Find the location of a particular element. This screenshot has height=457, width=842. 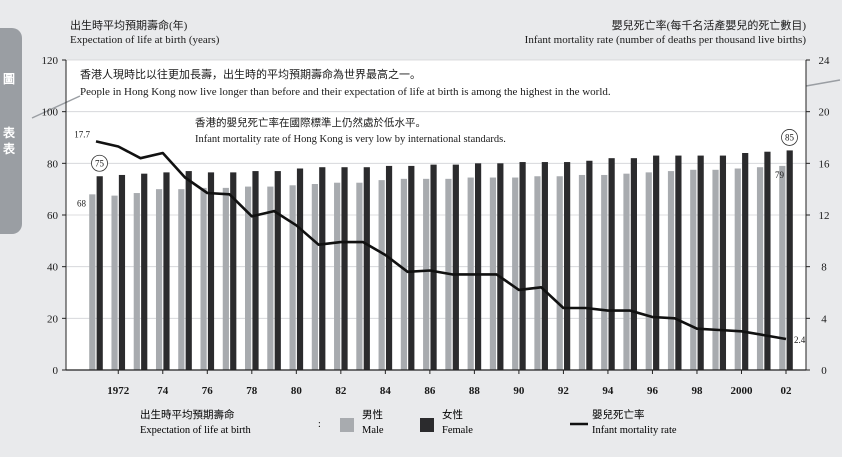

side-tab-glyph: 圖 is located at coordinates (8, 79).